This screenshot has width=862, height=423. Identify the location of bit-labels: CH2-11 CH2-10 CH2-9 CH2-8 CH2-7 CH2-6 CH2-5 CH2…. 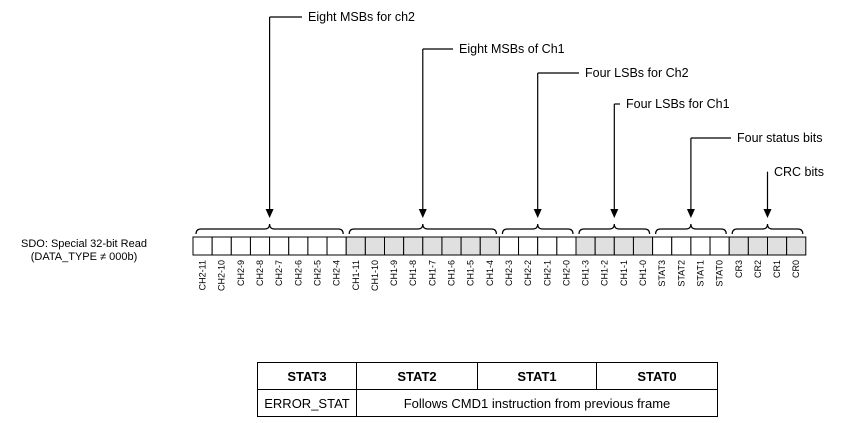
(500, 275).